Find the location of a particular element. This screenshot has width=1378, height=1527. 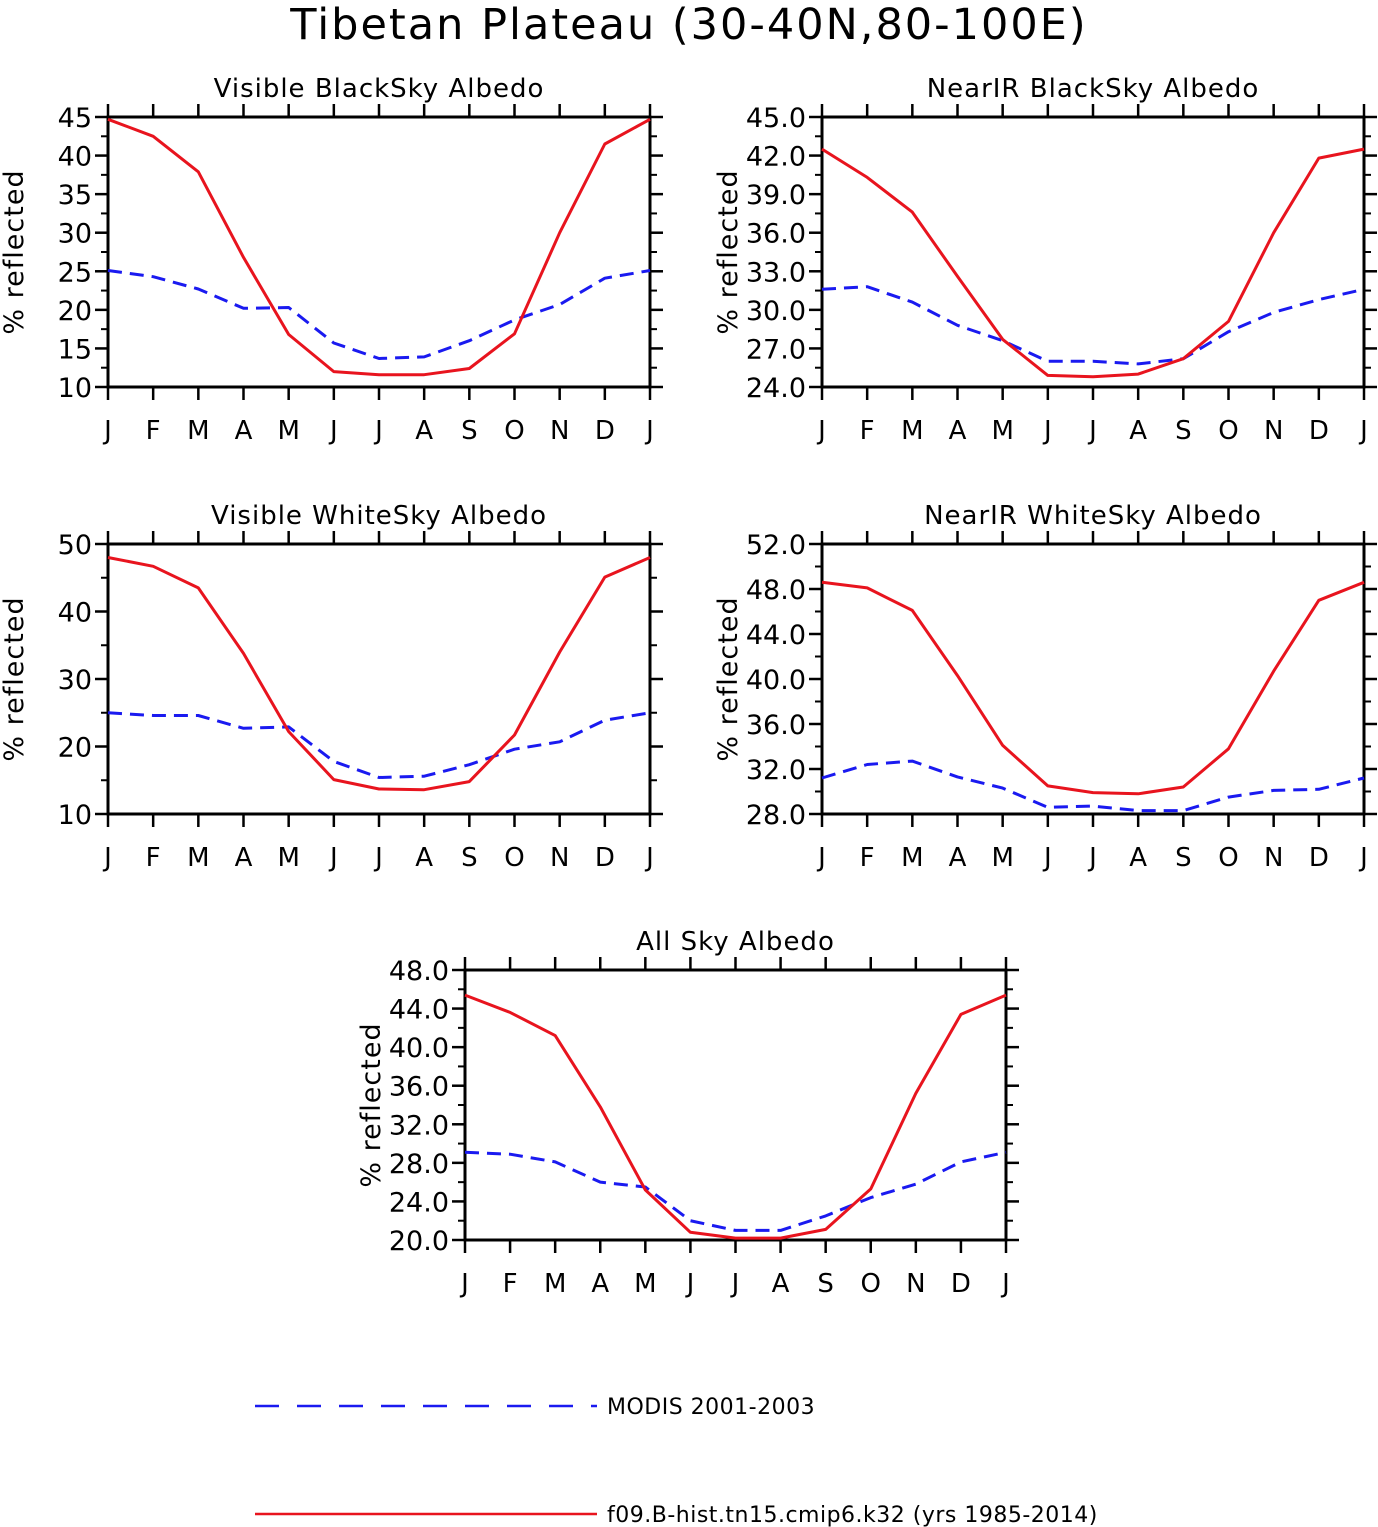

y-tick-label: 45 is located at coordinates (75, 118).